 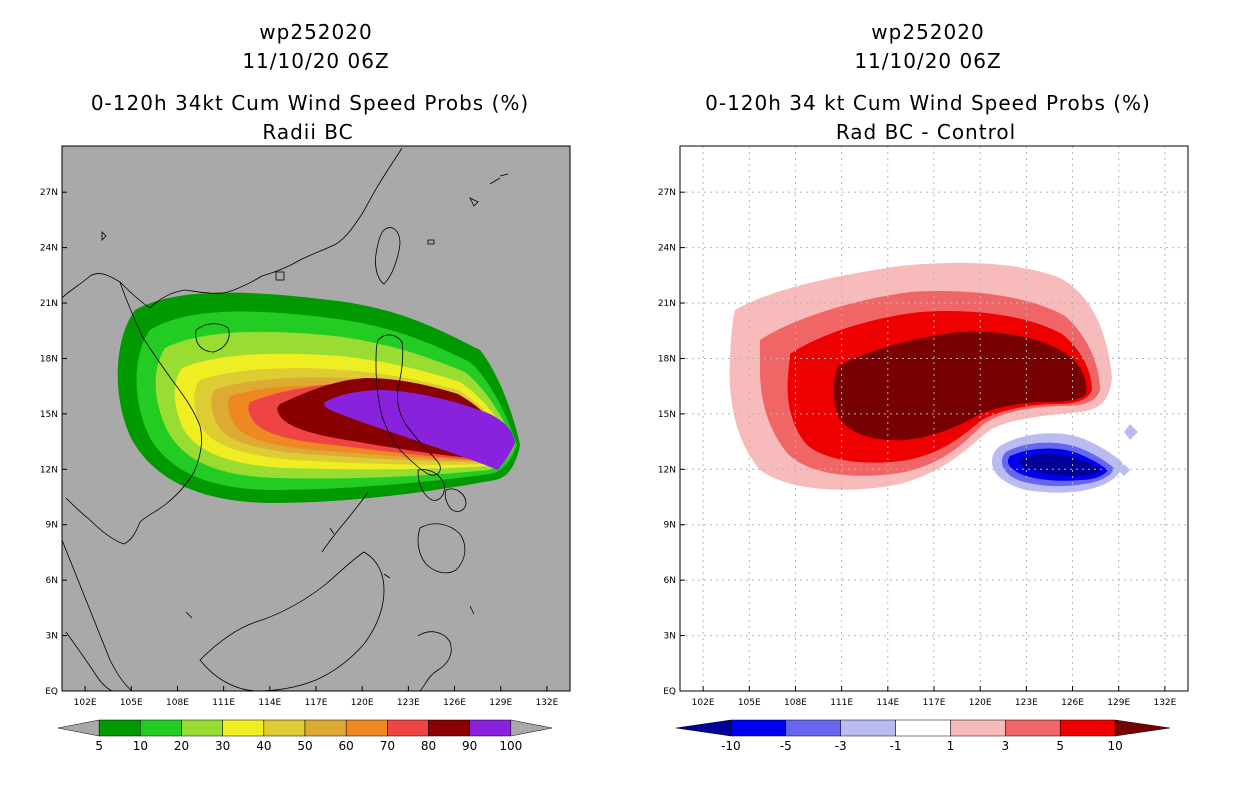 What do you see at coordinates (310, 103) in the screenshot?
I see `left-title-line-3: 0-120h 34kt Cum Wind Speed Probs (%)` at bounding box center [310, 103].